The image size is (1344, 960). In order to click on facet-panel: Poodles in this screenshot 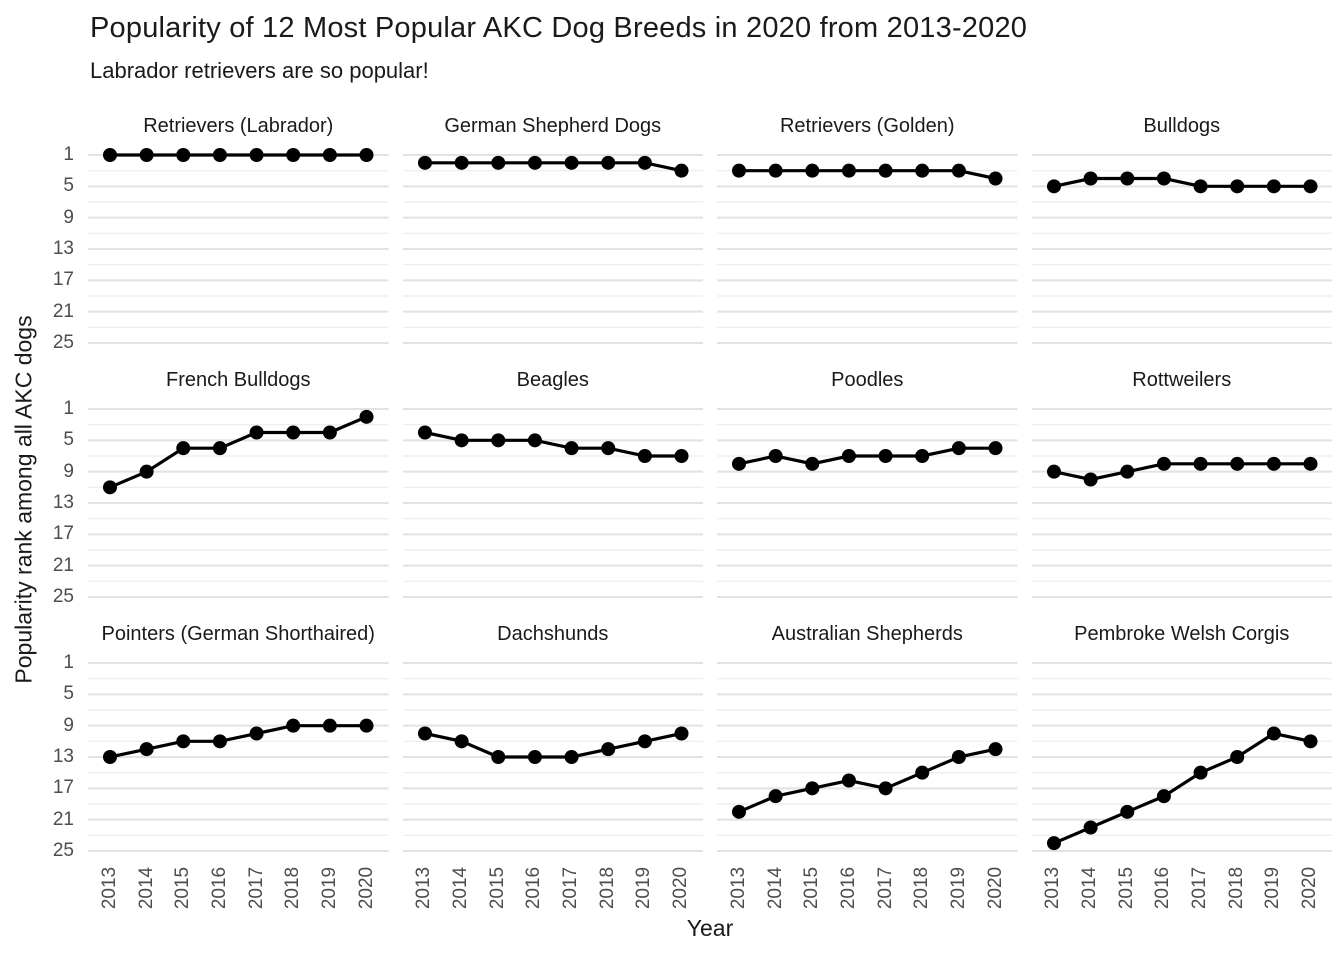, I will do `click(867, 487)`.